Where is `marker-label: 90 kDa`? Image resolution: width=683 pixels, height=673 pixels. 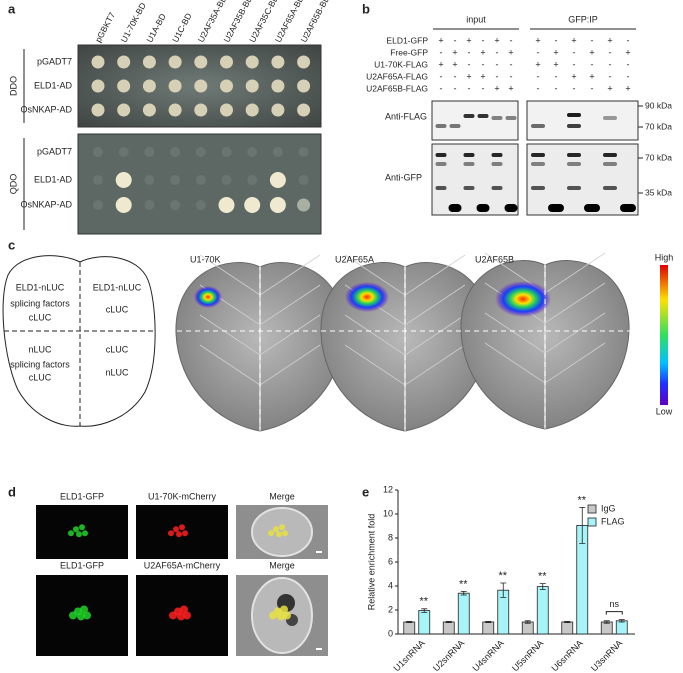 marker-label: 90 kDa is located at coordinates (658, 105).